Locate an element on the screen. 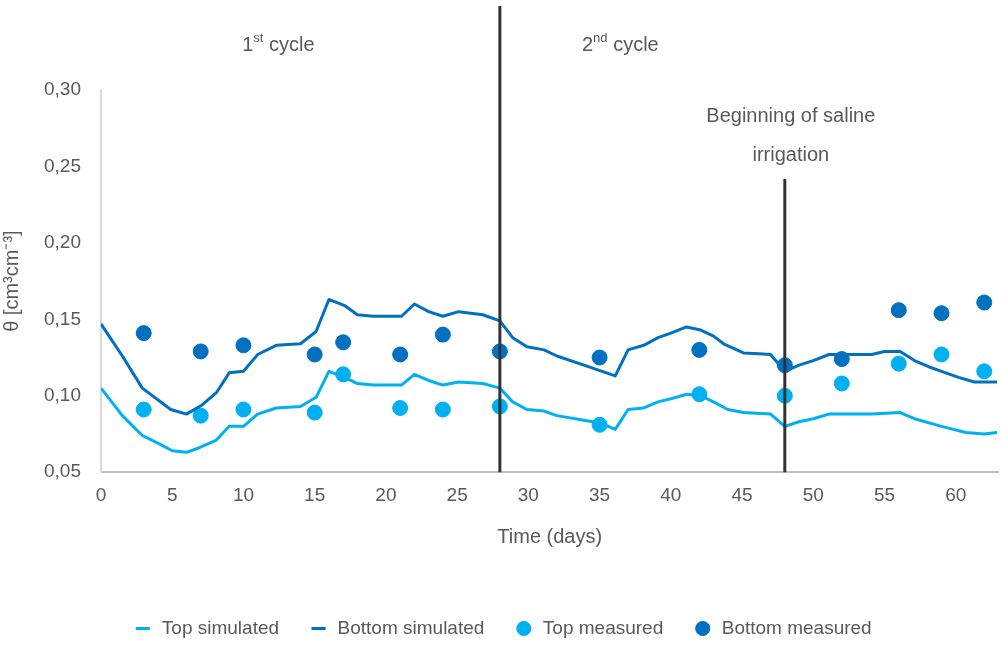 The height and width of the screenshot is (648, 1007). y-tick-label: 0,10 is located at coordinates (62, 394).